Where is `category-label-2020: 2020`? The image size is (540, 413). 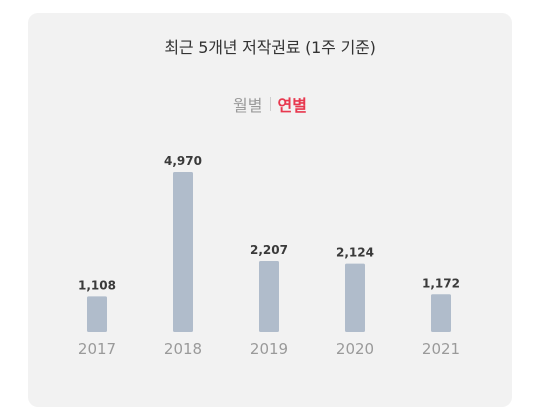 category-label-2020: 2020 is located at coordinates (355, 349).